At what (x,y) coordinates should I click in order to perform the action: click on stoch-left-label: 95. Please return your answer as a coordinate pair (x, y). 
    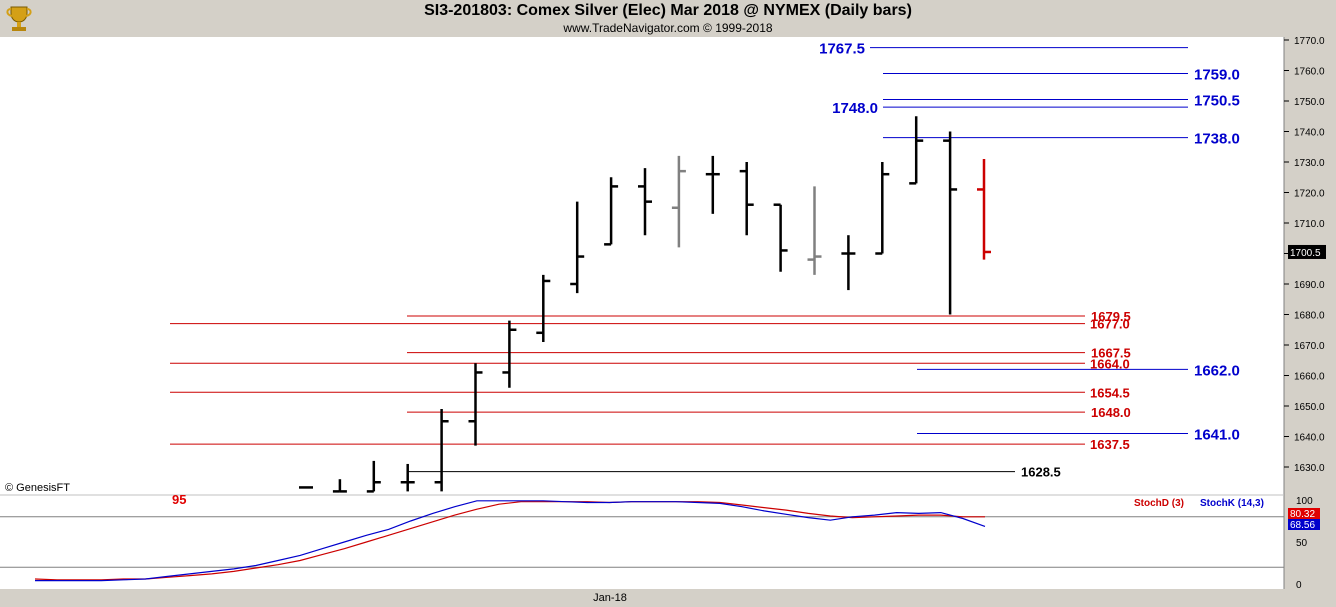
    Looking at the image, I should click on (179, 499).